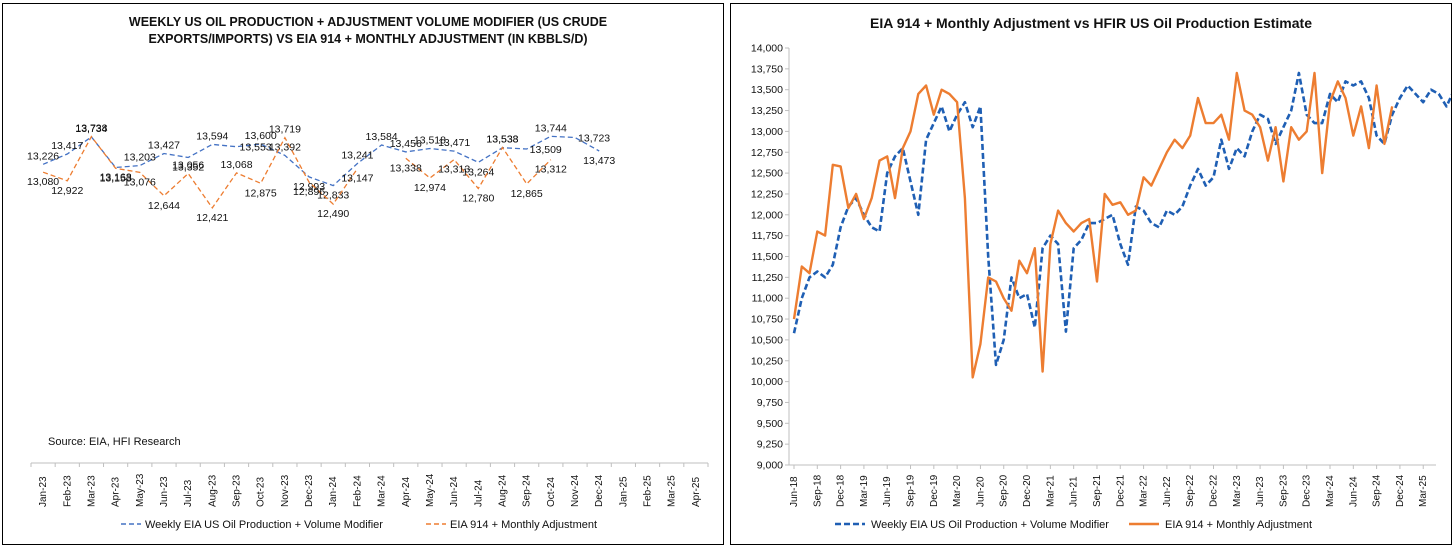 The image size is (1456, 550). What do you see at coordinates (261, 492) in the screenshot?
I see `x-tick-label: Oct-23` at bounding box center [261, 492].